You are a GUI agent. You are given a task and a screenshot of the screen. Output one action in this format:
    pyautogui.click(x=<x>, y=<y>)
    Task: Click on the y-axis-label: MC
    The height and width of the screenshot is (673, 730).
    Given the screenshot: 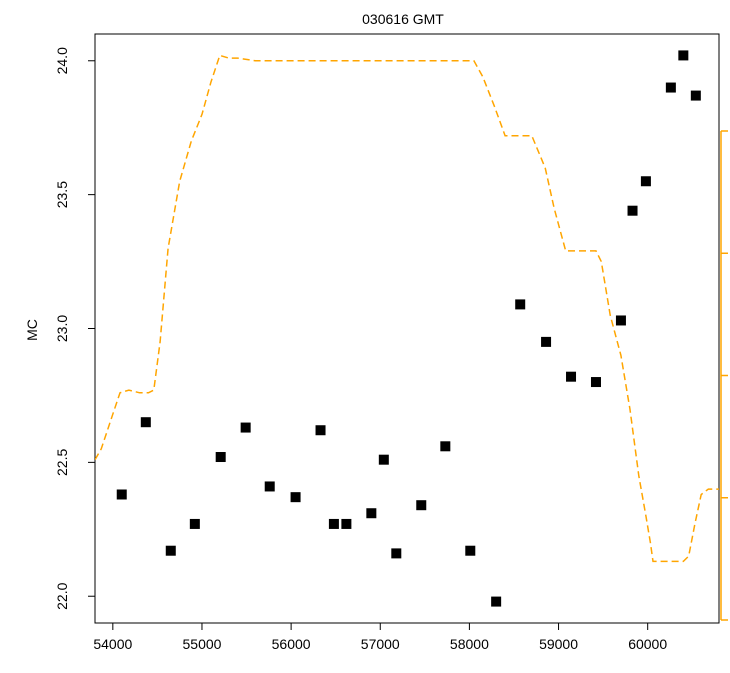 What is the action you would take?
    pyautogui.click(x=32, y=330)
    